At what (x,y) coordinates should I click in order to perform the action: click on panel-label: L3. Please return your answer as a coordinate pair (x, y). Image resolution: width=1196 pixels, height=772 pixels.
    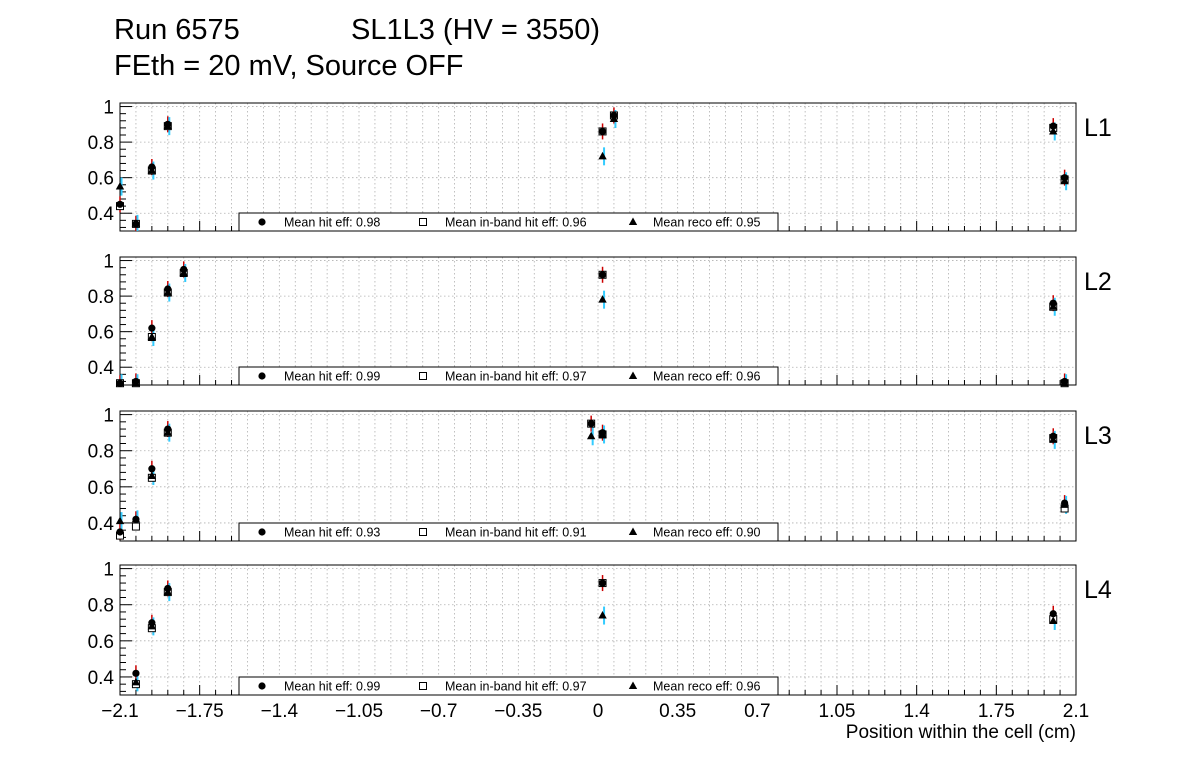
    Looking at the image, I should click on (1098, 436).